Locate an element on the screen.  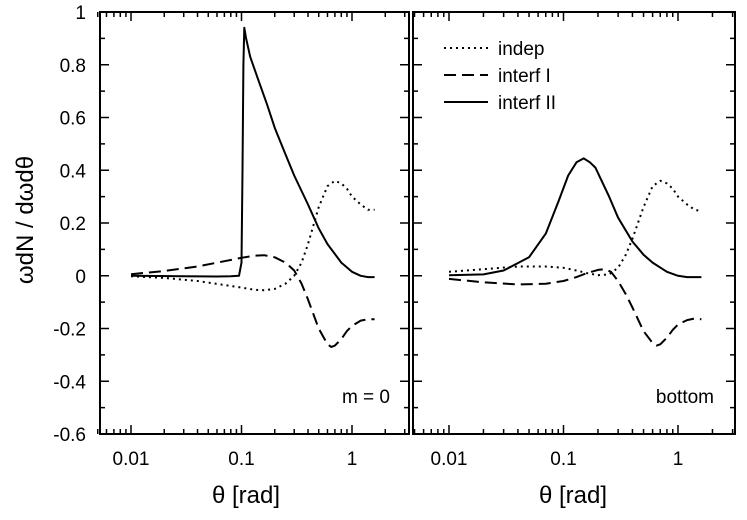
series-line-interf-ii is located at coordinates (575, 218).